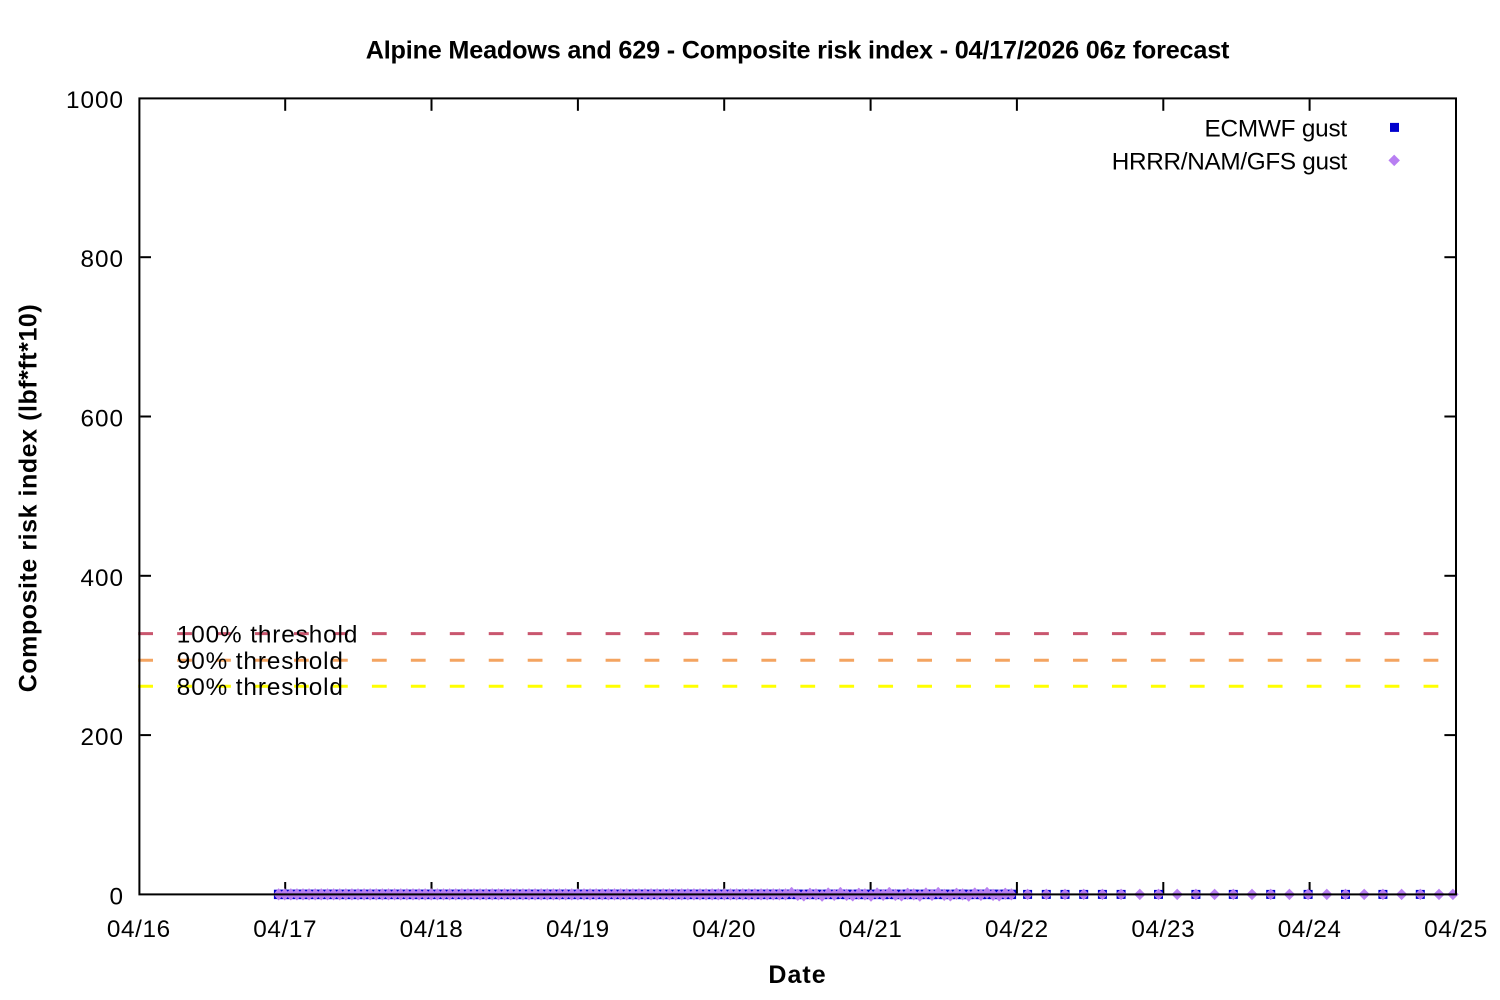 This screenshot has width=1500, height=1000. What do you see at coordinates (102, 419) in the screenshot?
I see `svg-text: 600` at bounding box center [102, 419].